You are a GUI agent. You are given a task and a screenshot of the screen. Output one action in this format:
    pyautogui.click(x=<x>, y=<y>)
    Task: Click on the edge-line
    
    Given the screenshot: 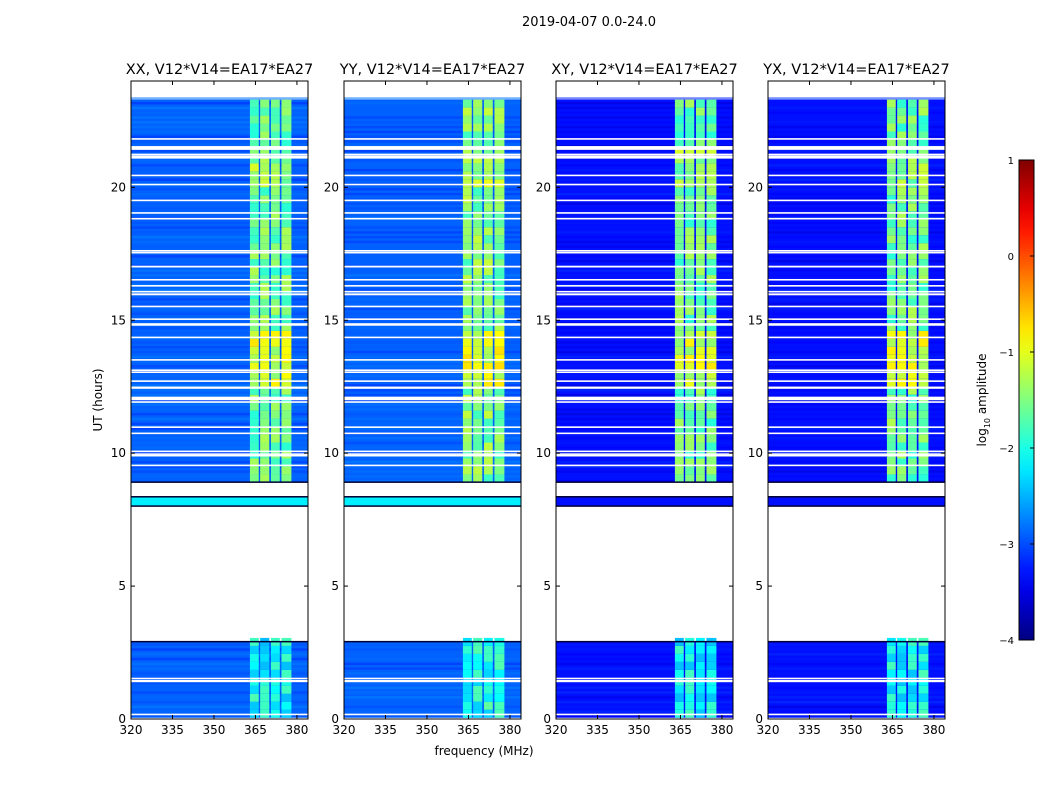 What is the action you would take?
    pyautogui.click(x=432, y=641)
    